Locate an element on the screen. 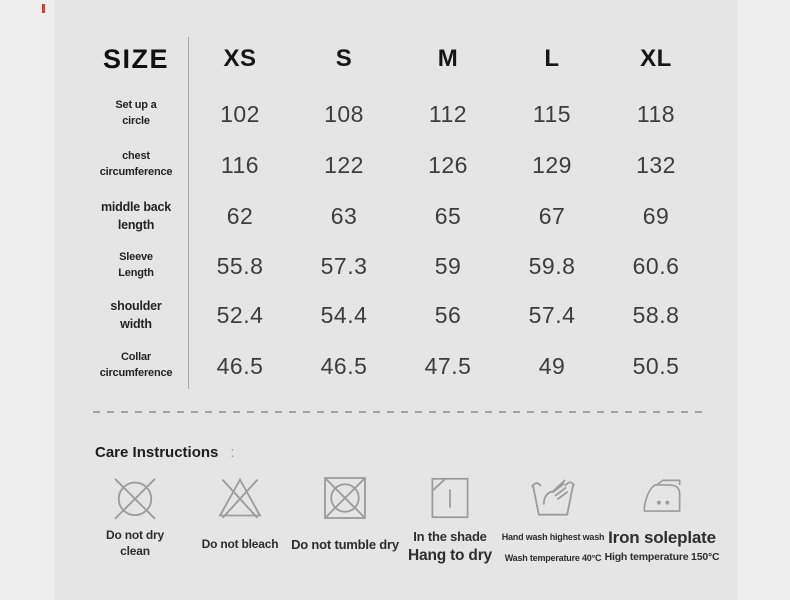 This screenshot has height=611, width=790. size-value: 102 is located at coordinates (240, 113).